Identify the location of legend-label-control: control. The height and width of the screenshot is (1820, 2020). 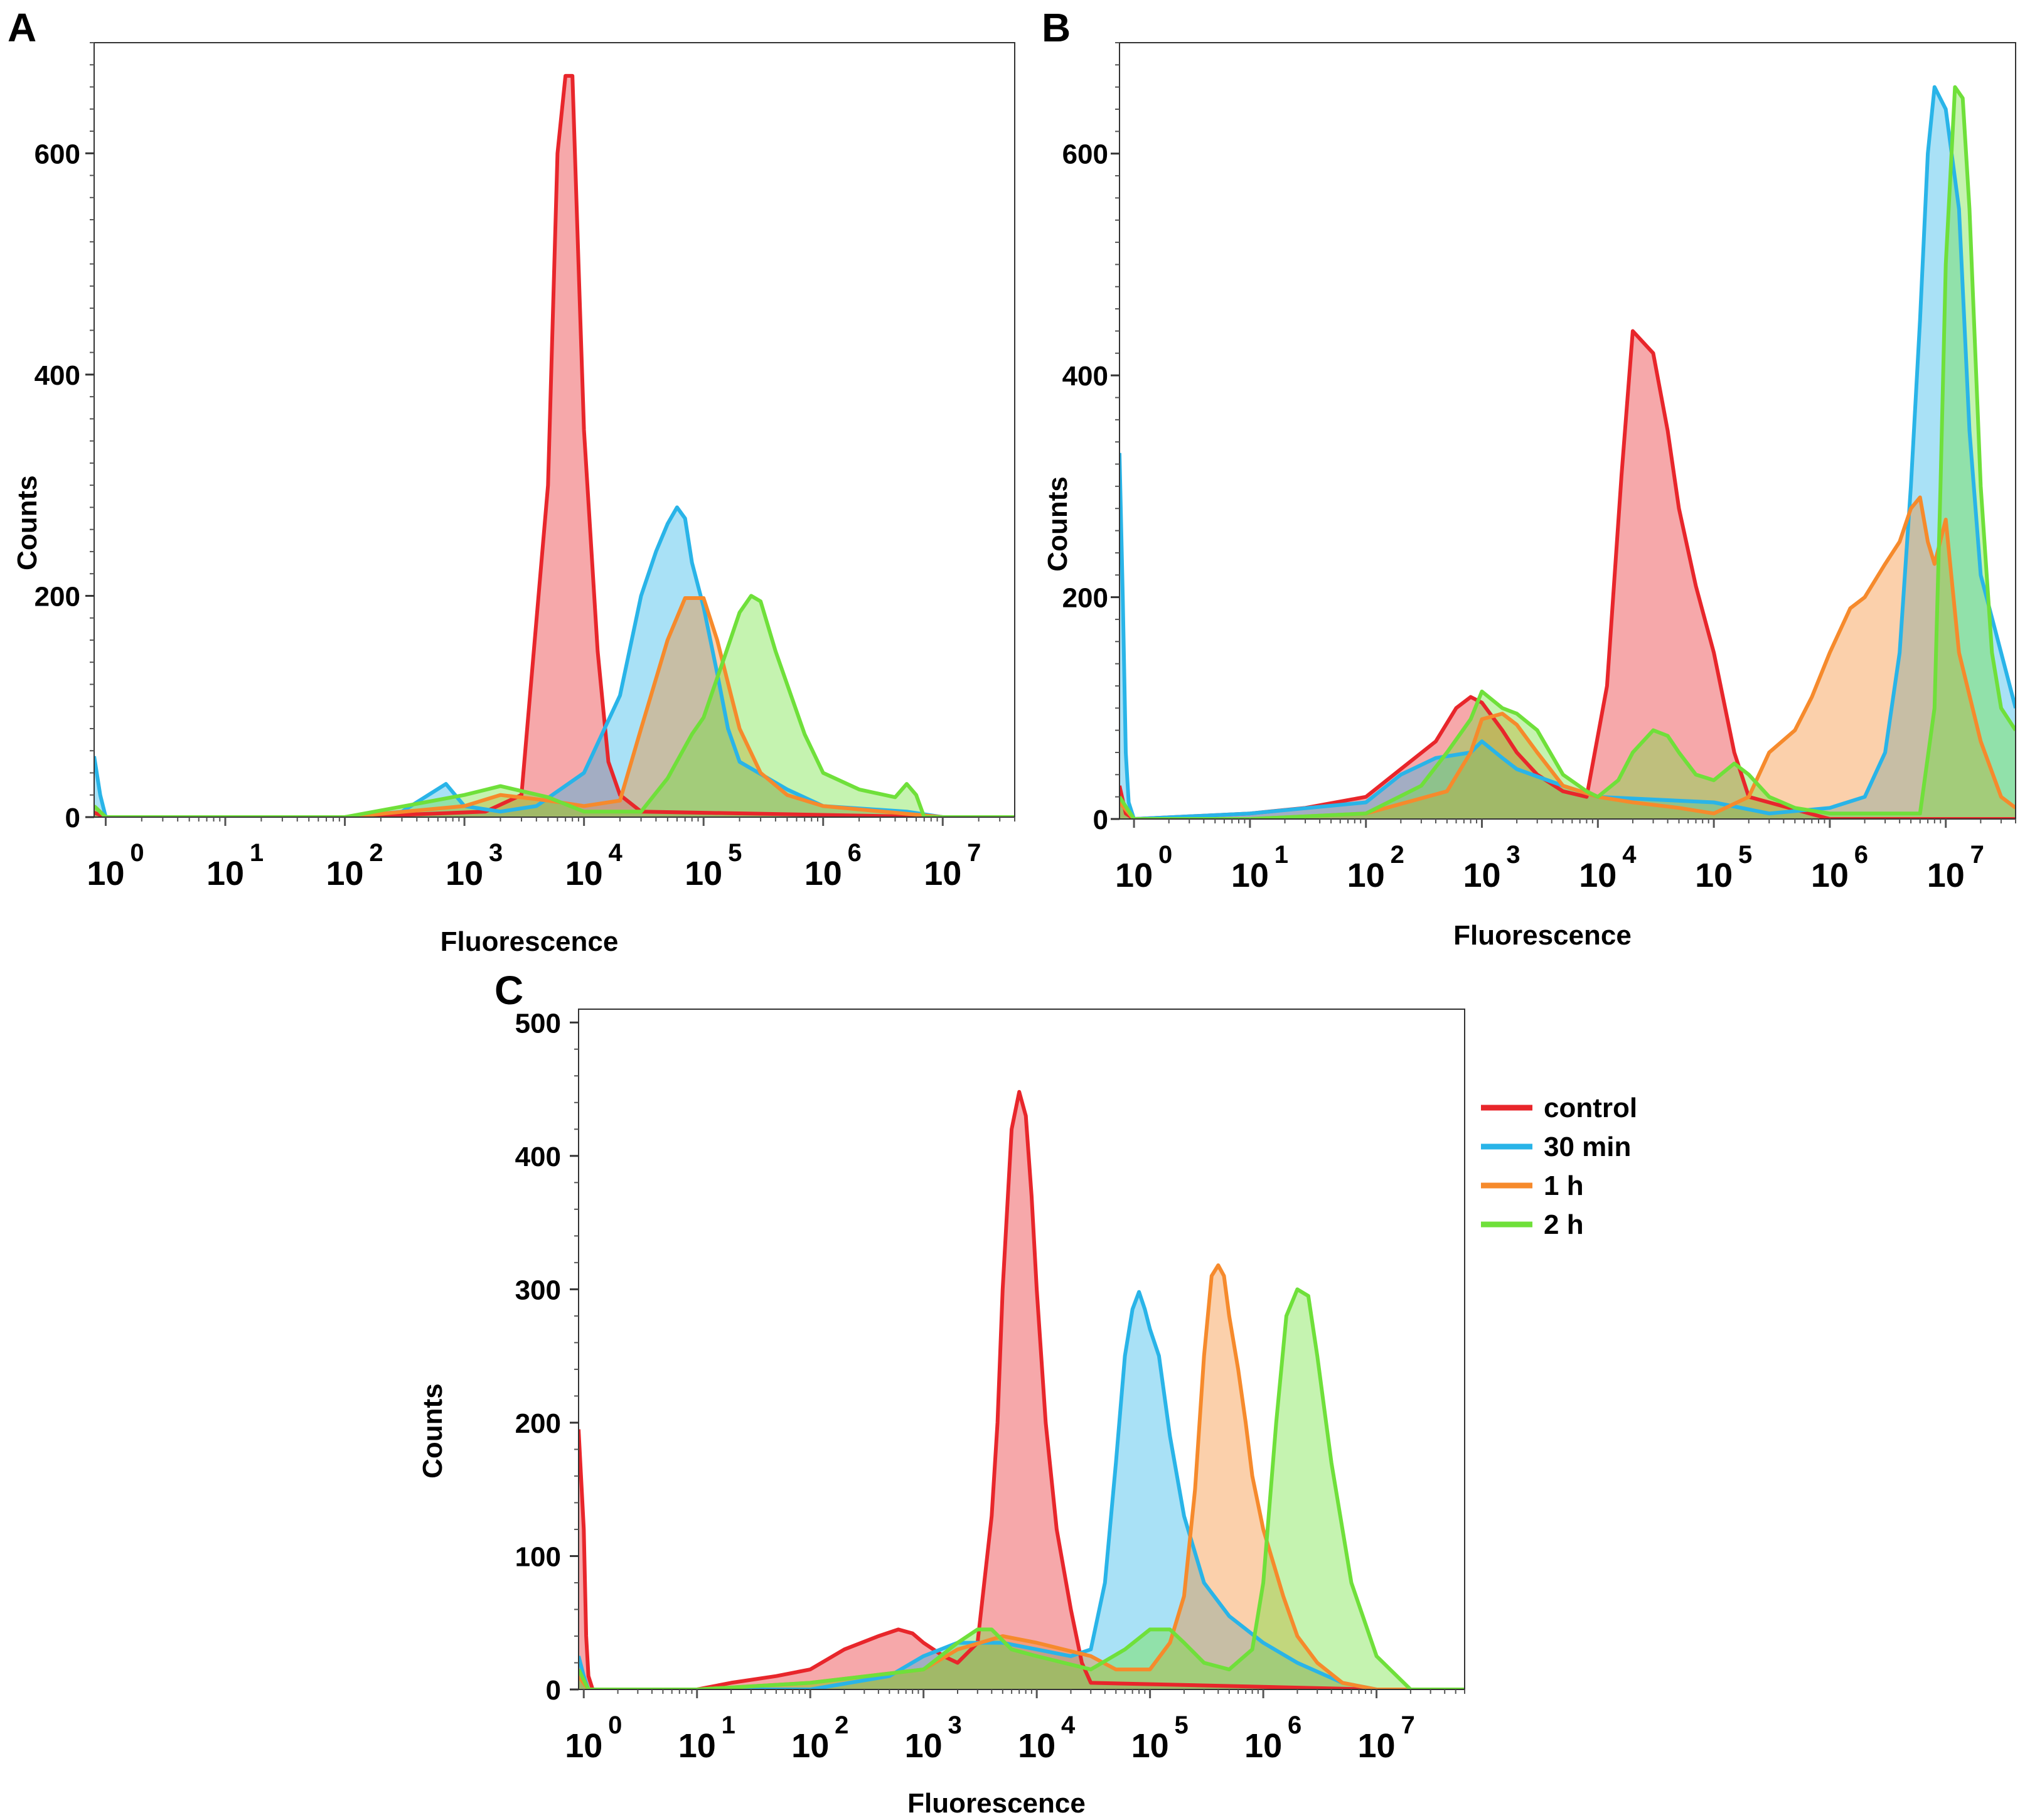
(1590, 1108).